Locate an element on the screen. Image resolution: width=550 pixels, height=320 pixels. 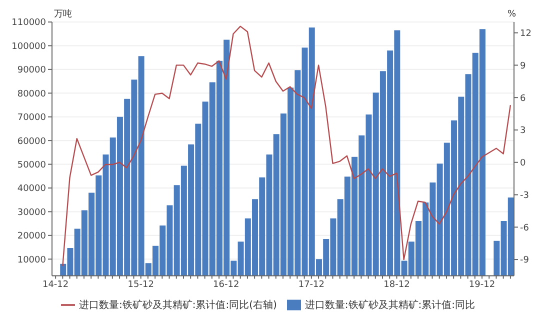
x-tick-label: 19-12 is located at coordinates (482, 285).